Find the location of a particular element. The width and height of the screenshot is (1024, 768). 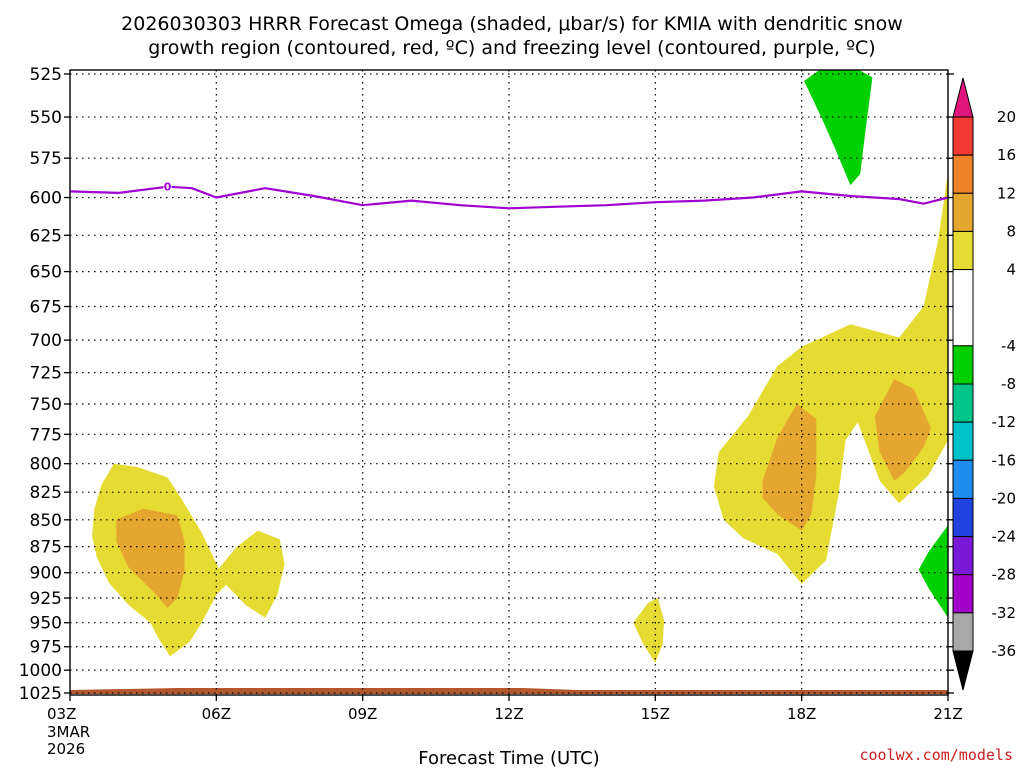

y-tick-label-775: 775 is located at coordinates (46, 435).